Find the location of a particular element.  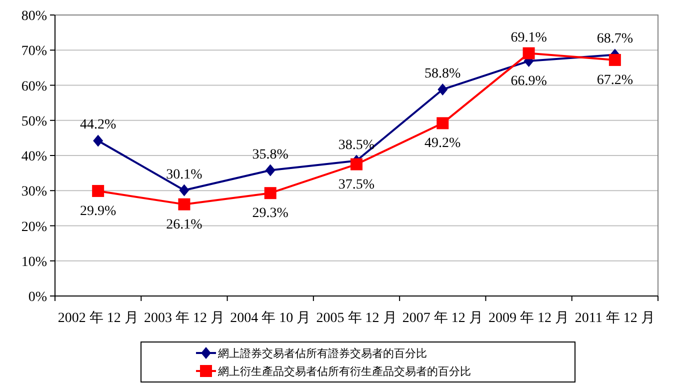

data-label: 38.5% is located at coordinates (356, 145).